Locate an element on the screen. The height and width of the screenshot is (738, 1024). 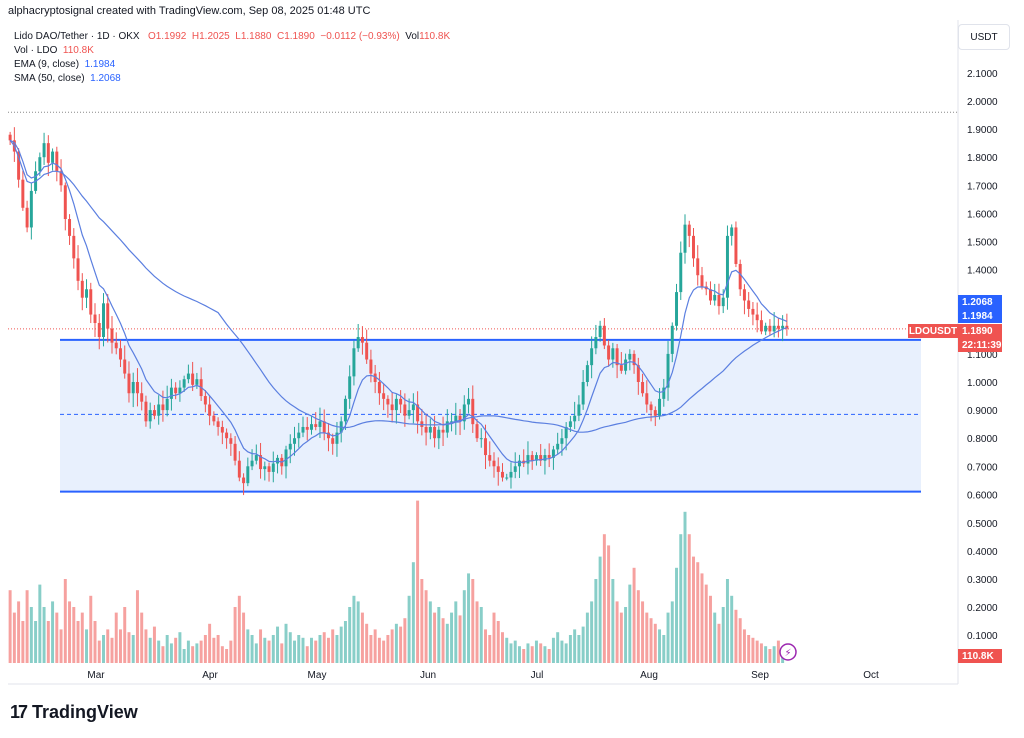
legend-ema-row: EMA (9, close) 1.1984 is located at coordinates (232, 65).